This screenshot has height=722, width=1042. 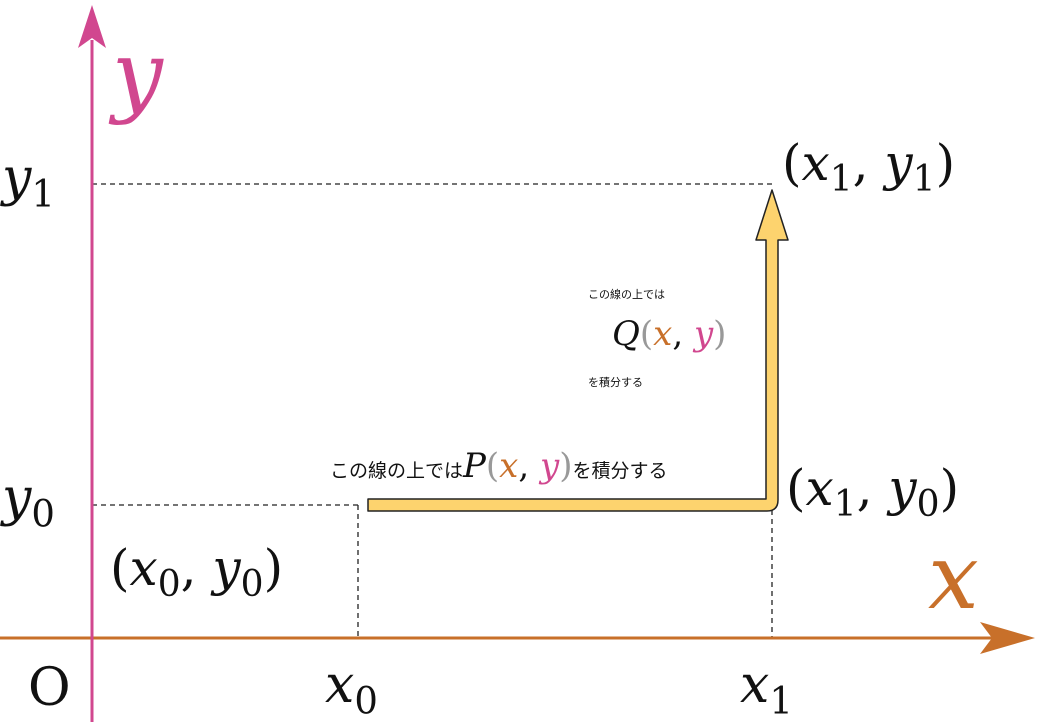 I want to click on point-label: (x0, y0), so click(x=196, y=572).